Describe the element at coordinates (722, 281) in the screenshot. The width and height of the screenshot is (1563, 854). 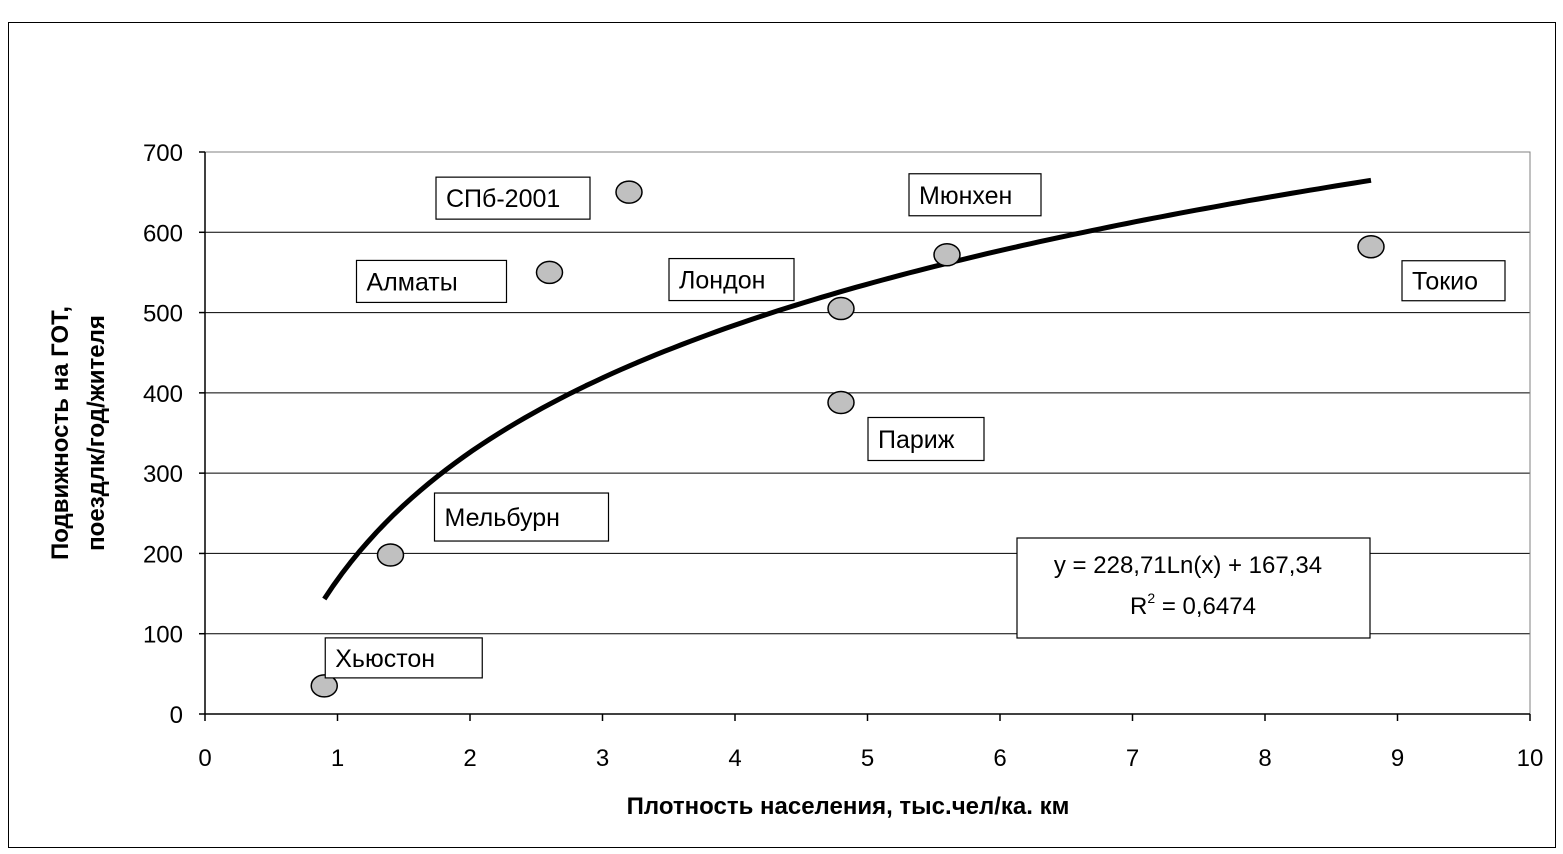
I see `city-label-4: Лондон` at that location.